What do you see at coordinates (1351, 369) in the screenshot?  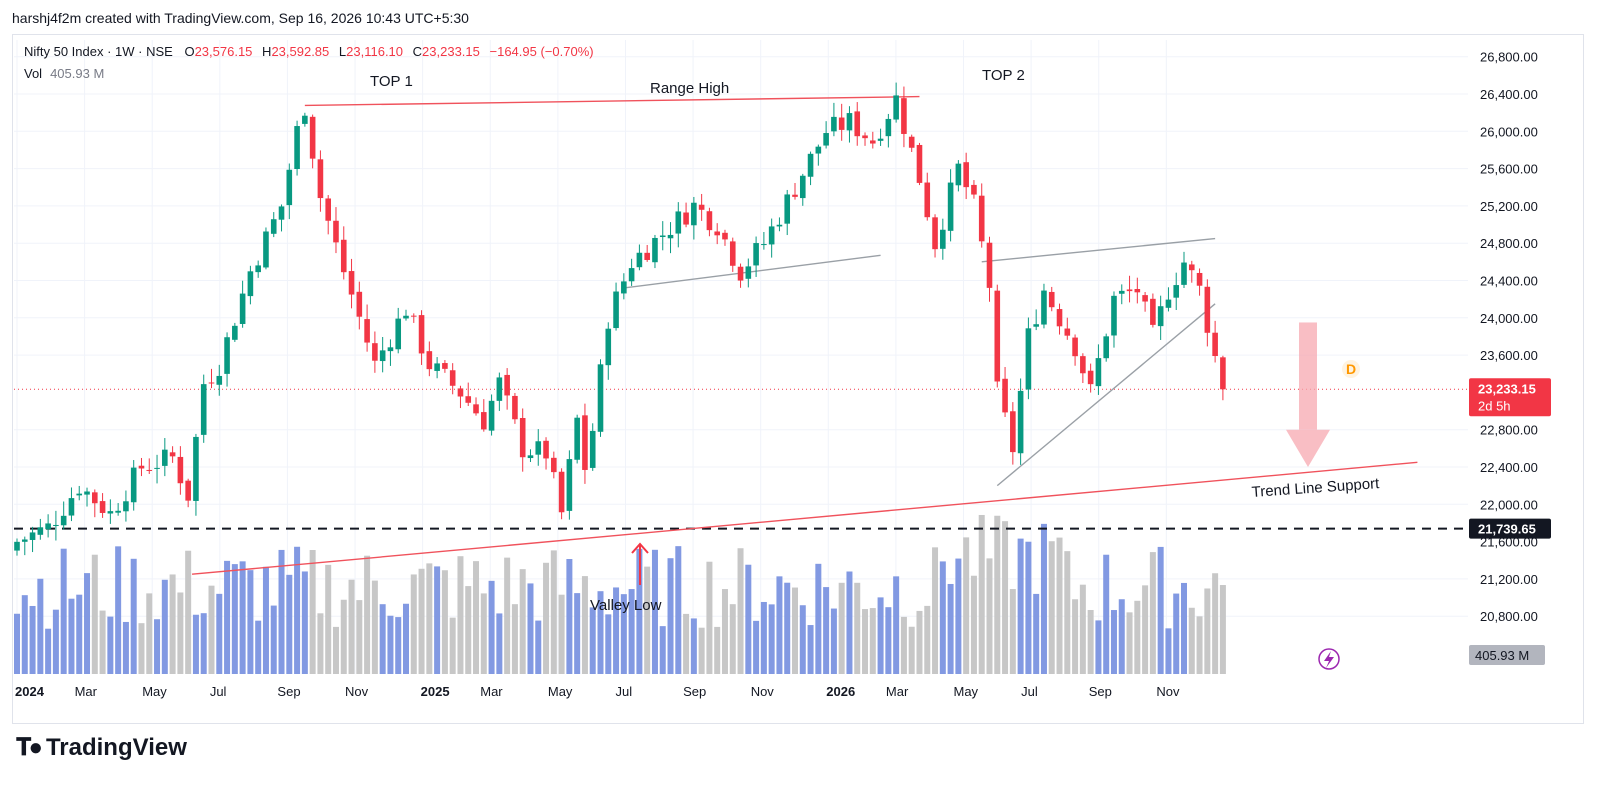 I see `dividend-event-marker` at bounding box center [1351, 369].